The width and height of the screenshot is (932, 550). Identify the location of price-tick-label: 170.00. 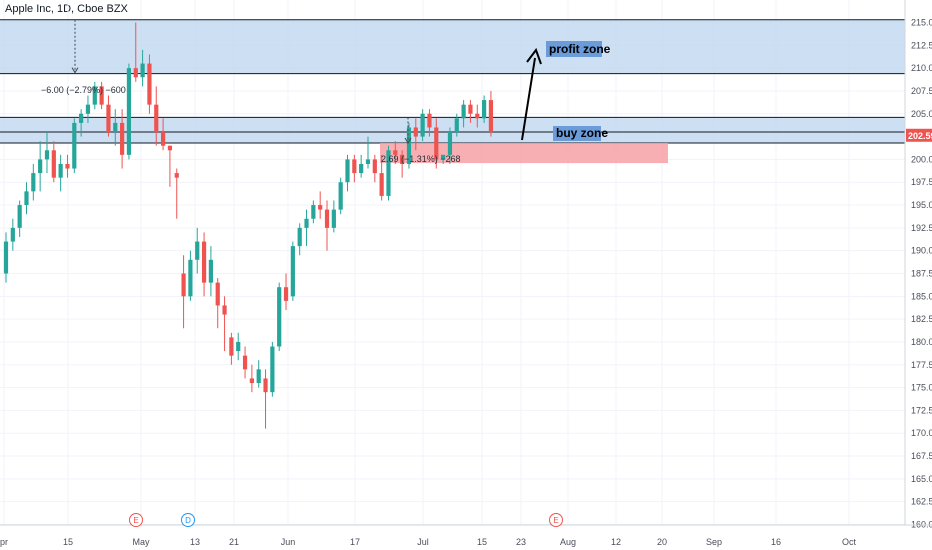
(921, 433).